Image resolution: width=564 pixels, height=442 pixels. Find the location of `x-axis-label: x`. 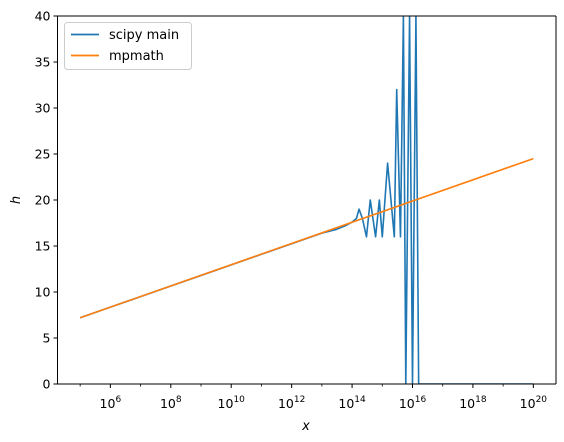

x-axis-label: x is located at coordinates (305, 426).